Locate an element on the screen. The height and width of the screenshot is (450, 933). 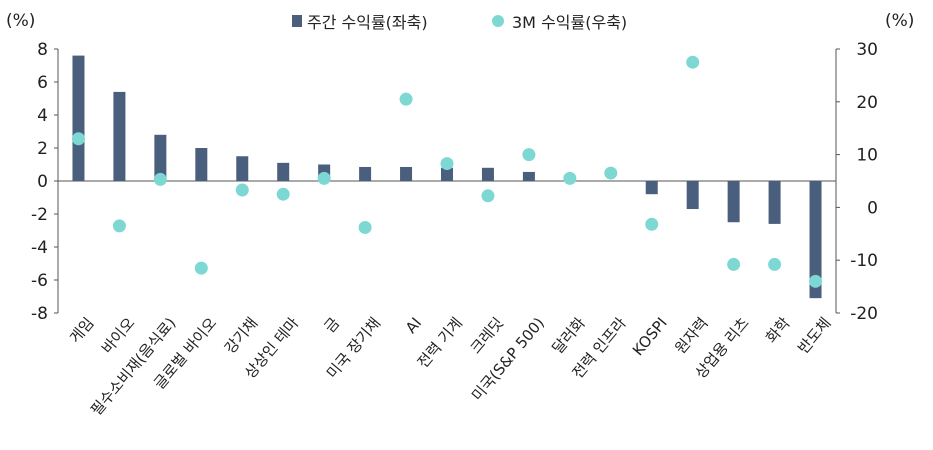
left-tick-label: -4 is located at coordinates (39, 248).